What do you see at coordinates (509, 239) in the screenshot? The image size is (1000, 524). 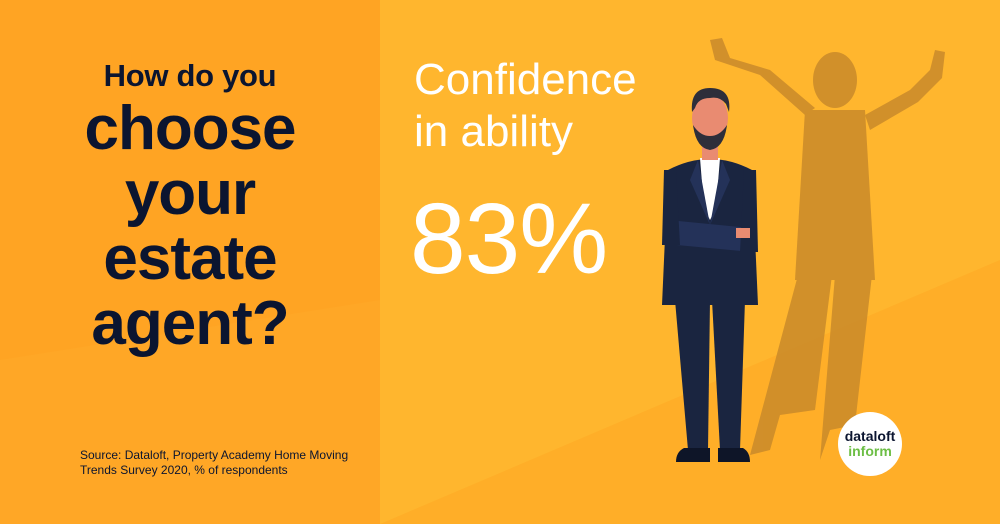 I see `stat-value: 83%` at bounding box center [509, 239].